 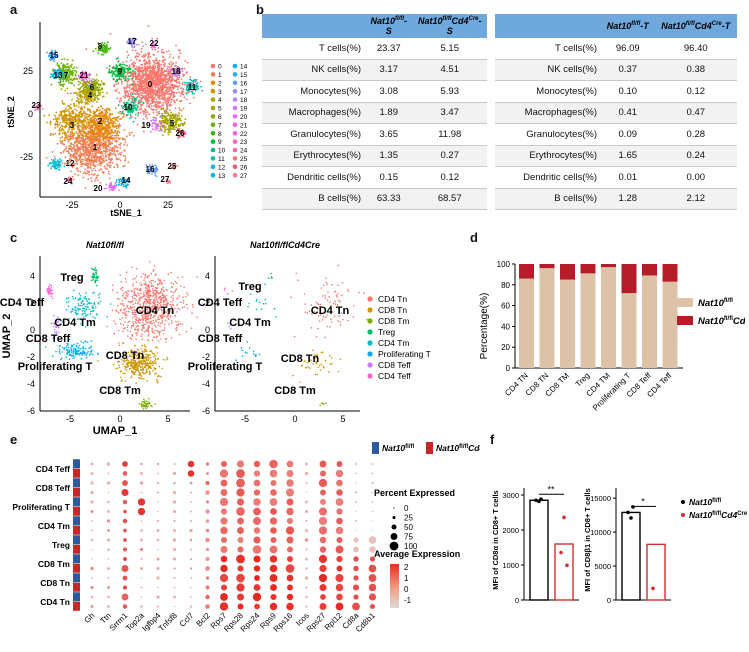 I want to click on tsne-legend-swatch, so click(x=235, y=158).